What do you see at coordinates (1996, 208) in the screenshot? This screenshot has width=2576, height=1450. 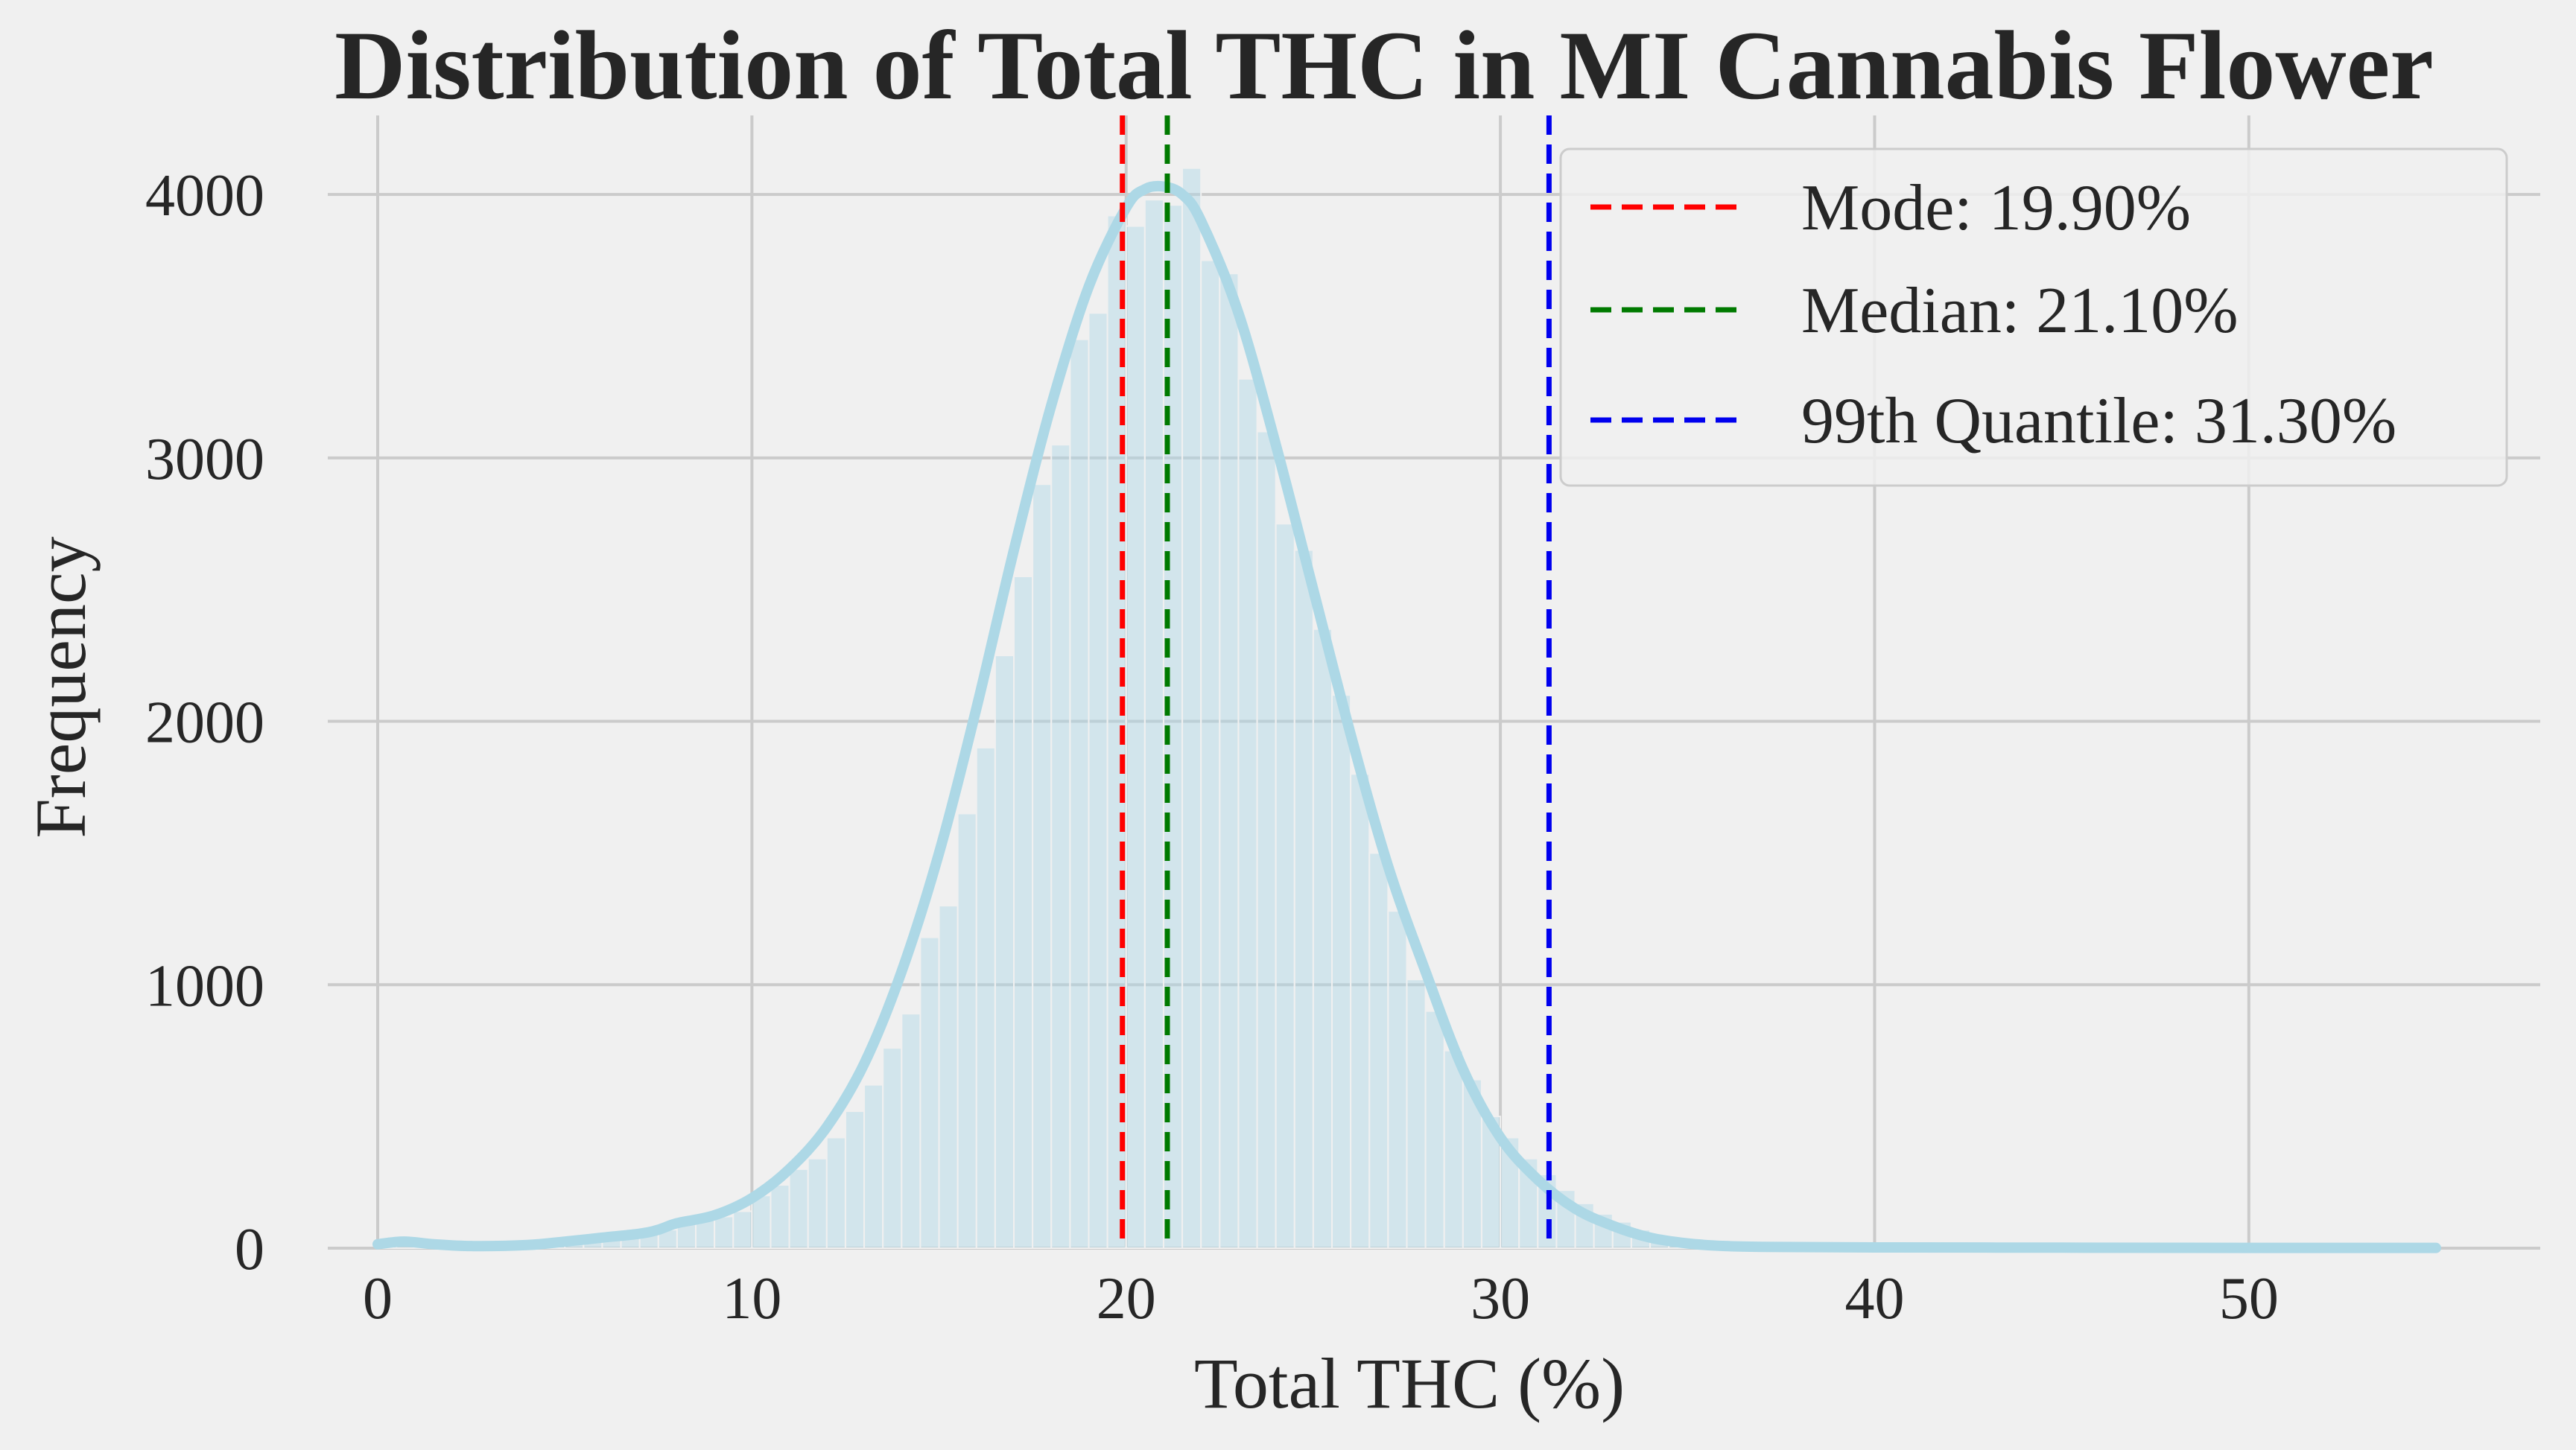 I see `legend-label-mode: Mode: 19.90%` at bounding box center [1996, 208].